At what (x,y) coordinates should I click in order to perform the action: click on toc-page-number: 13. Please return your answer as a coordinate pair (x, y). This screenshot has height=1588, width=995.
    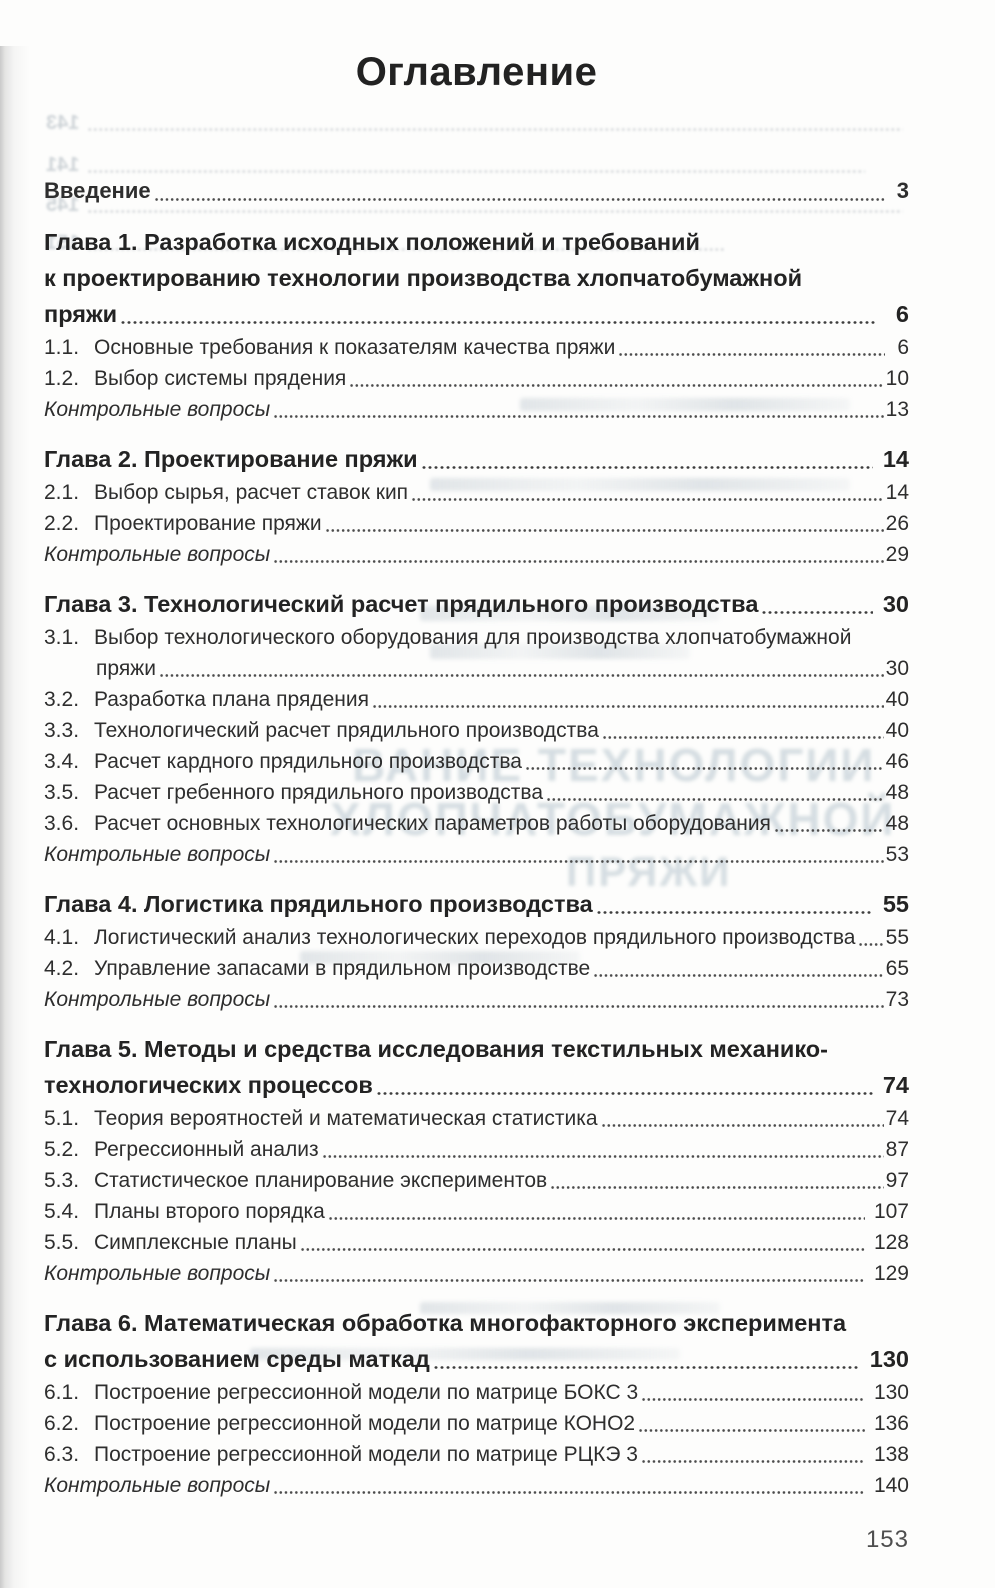
    Looking at the image, I should click on (897, 409).